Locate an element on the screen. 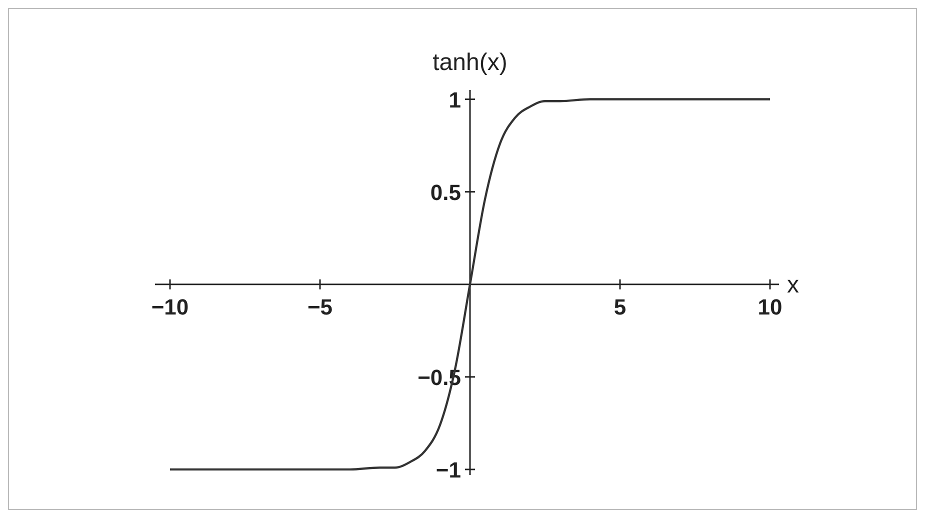 This screenshot has height=518, width=925. x-tick-label: 5 is located at coordinates (620, 307).